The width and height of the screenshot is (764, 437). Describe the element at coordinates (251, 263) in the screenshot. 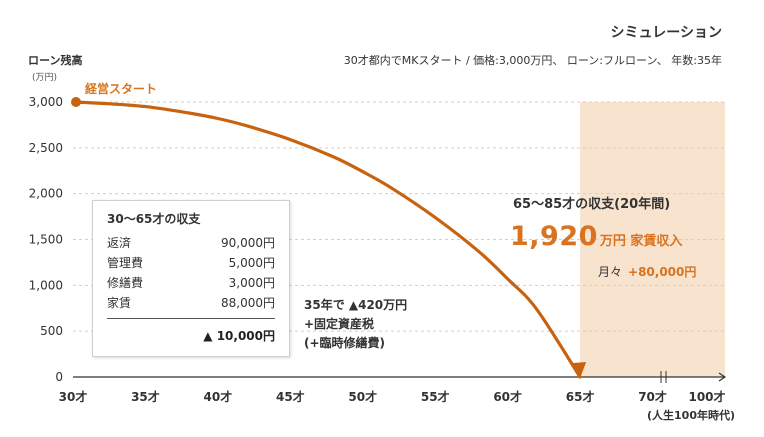

I see `income-box-row-value: 5,000円` at that location.